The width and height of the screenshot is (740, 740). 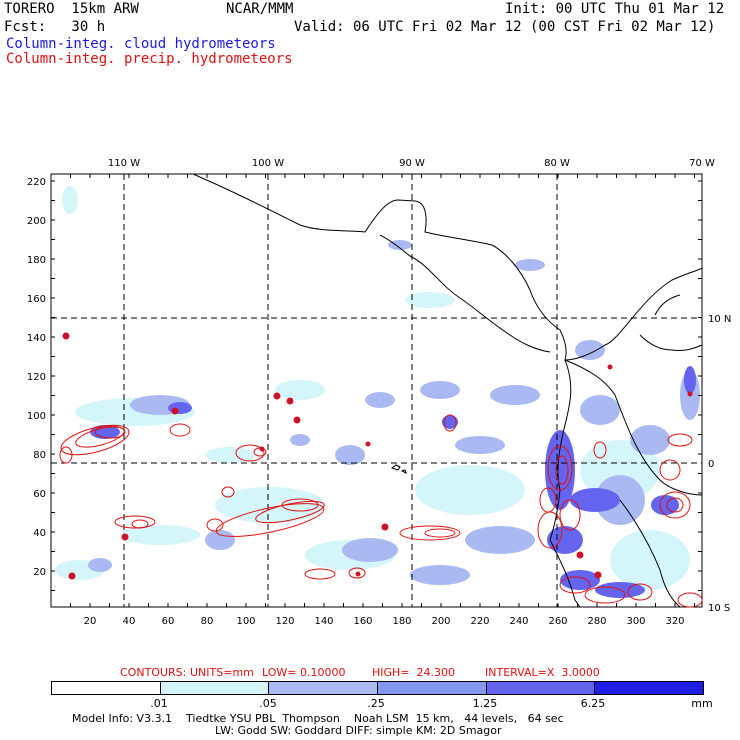 I want to click on y-grid-label: 220, so click(x=36, y=182).